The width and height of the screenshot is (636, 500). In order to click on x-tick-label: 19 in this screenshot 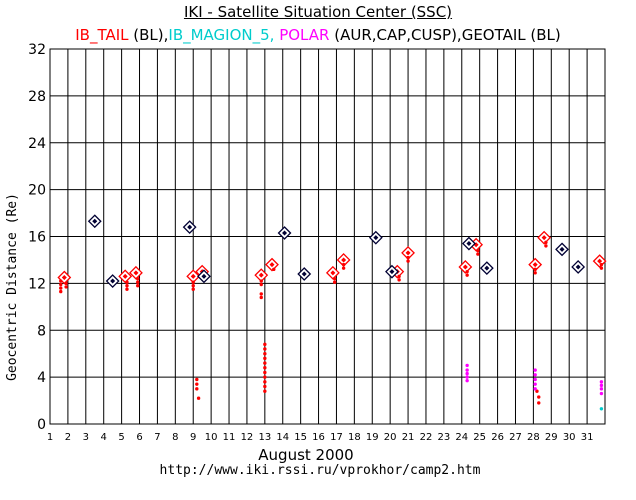, I will do `click(372, 437)`.